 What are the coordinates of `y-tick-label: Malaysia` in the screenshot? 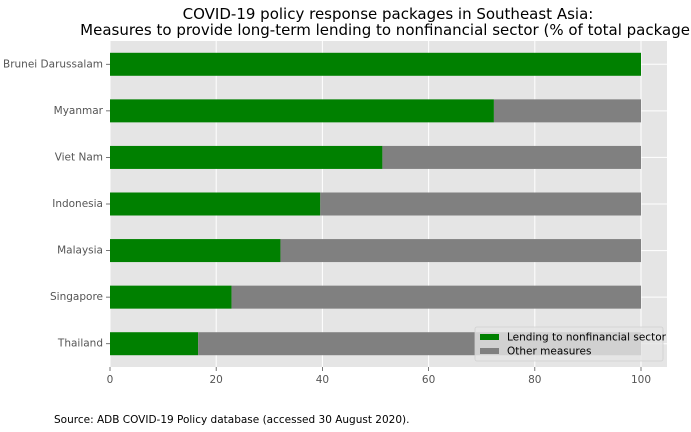 It's located at (80, 251).